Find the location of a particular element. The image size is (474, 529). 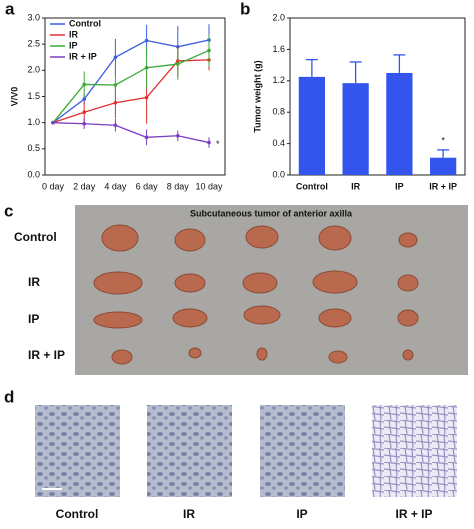

y-tick-label: 1.2 is located at coordinates (278, 80).